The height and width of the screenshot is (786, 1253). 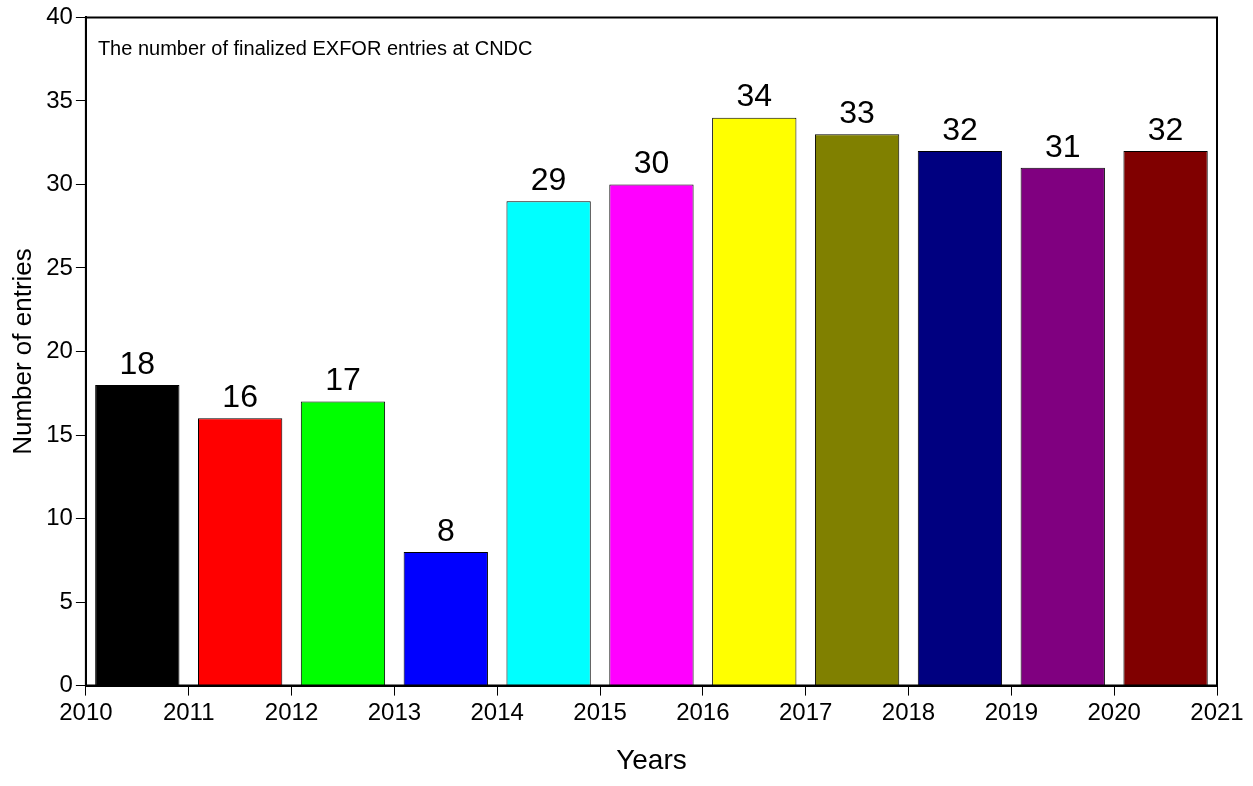 I want to click on data-label: 34, so click(x=754, y=95).